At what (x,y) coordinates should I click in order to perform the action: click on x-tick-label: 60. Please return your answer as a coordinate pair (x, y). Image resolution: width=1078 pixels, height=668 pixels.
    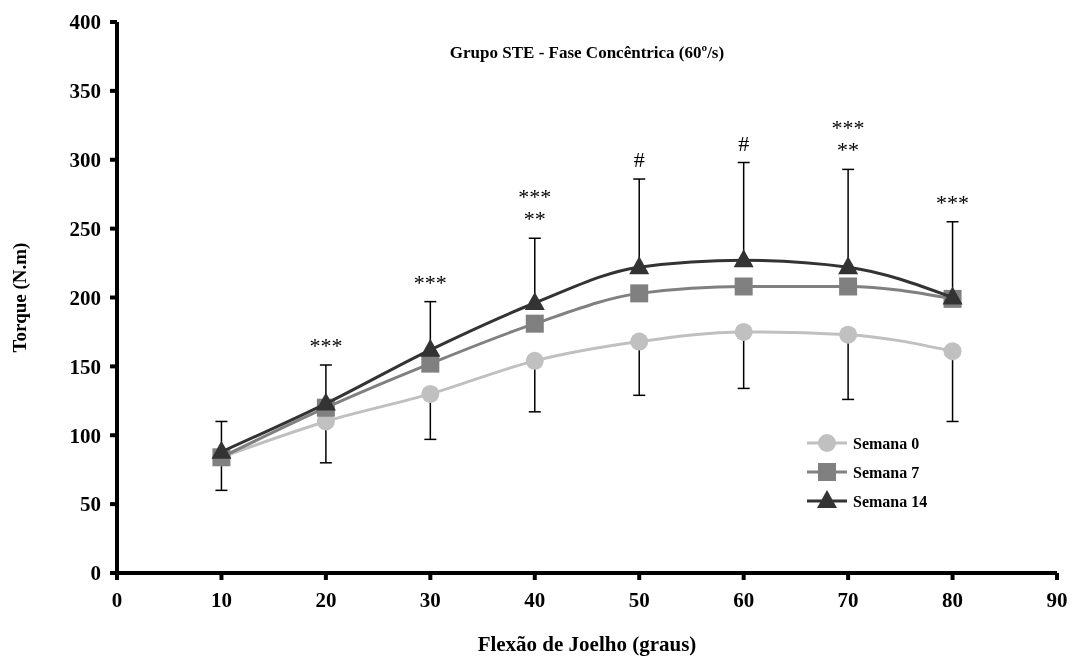
    Looking at the image, I should click on (744, 600).